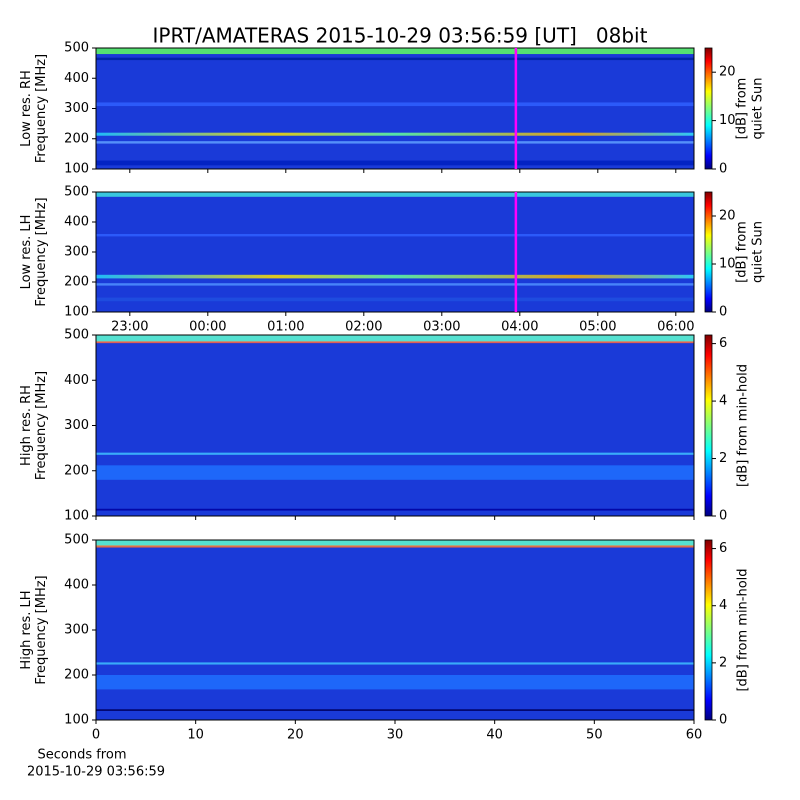 The height and width of the screenshot is (800, 800). Describe the element at coordinates (195, 735) in the screenshot. I see `x-tick-label: 10` at that location.